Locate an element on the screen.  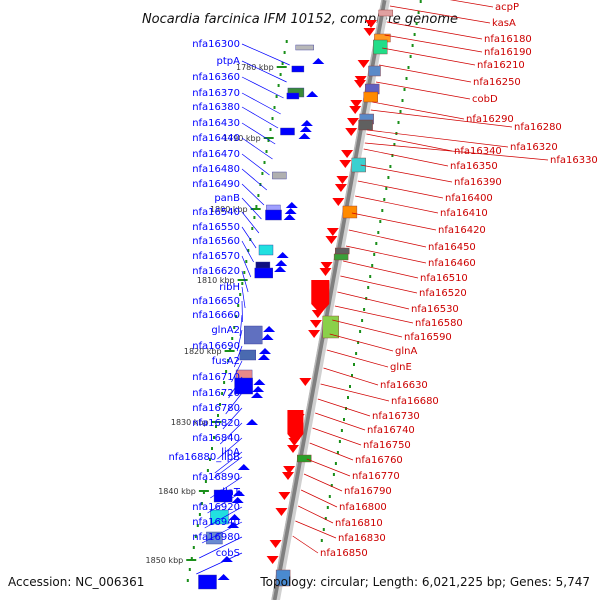
kbp-tick-label: 1810 kbp is located at coordinates (216, 280).